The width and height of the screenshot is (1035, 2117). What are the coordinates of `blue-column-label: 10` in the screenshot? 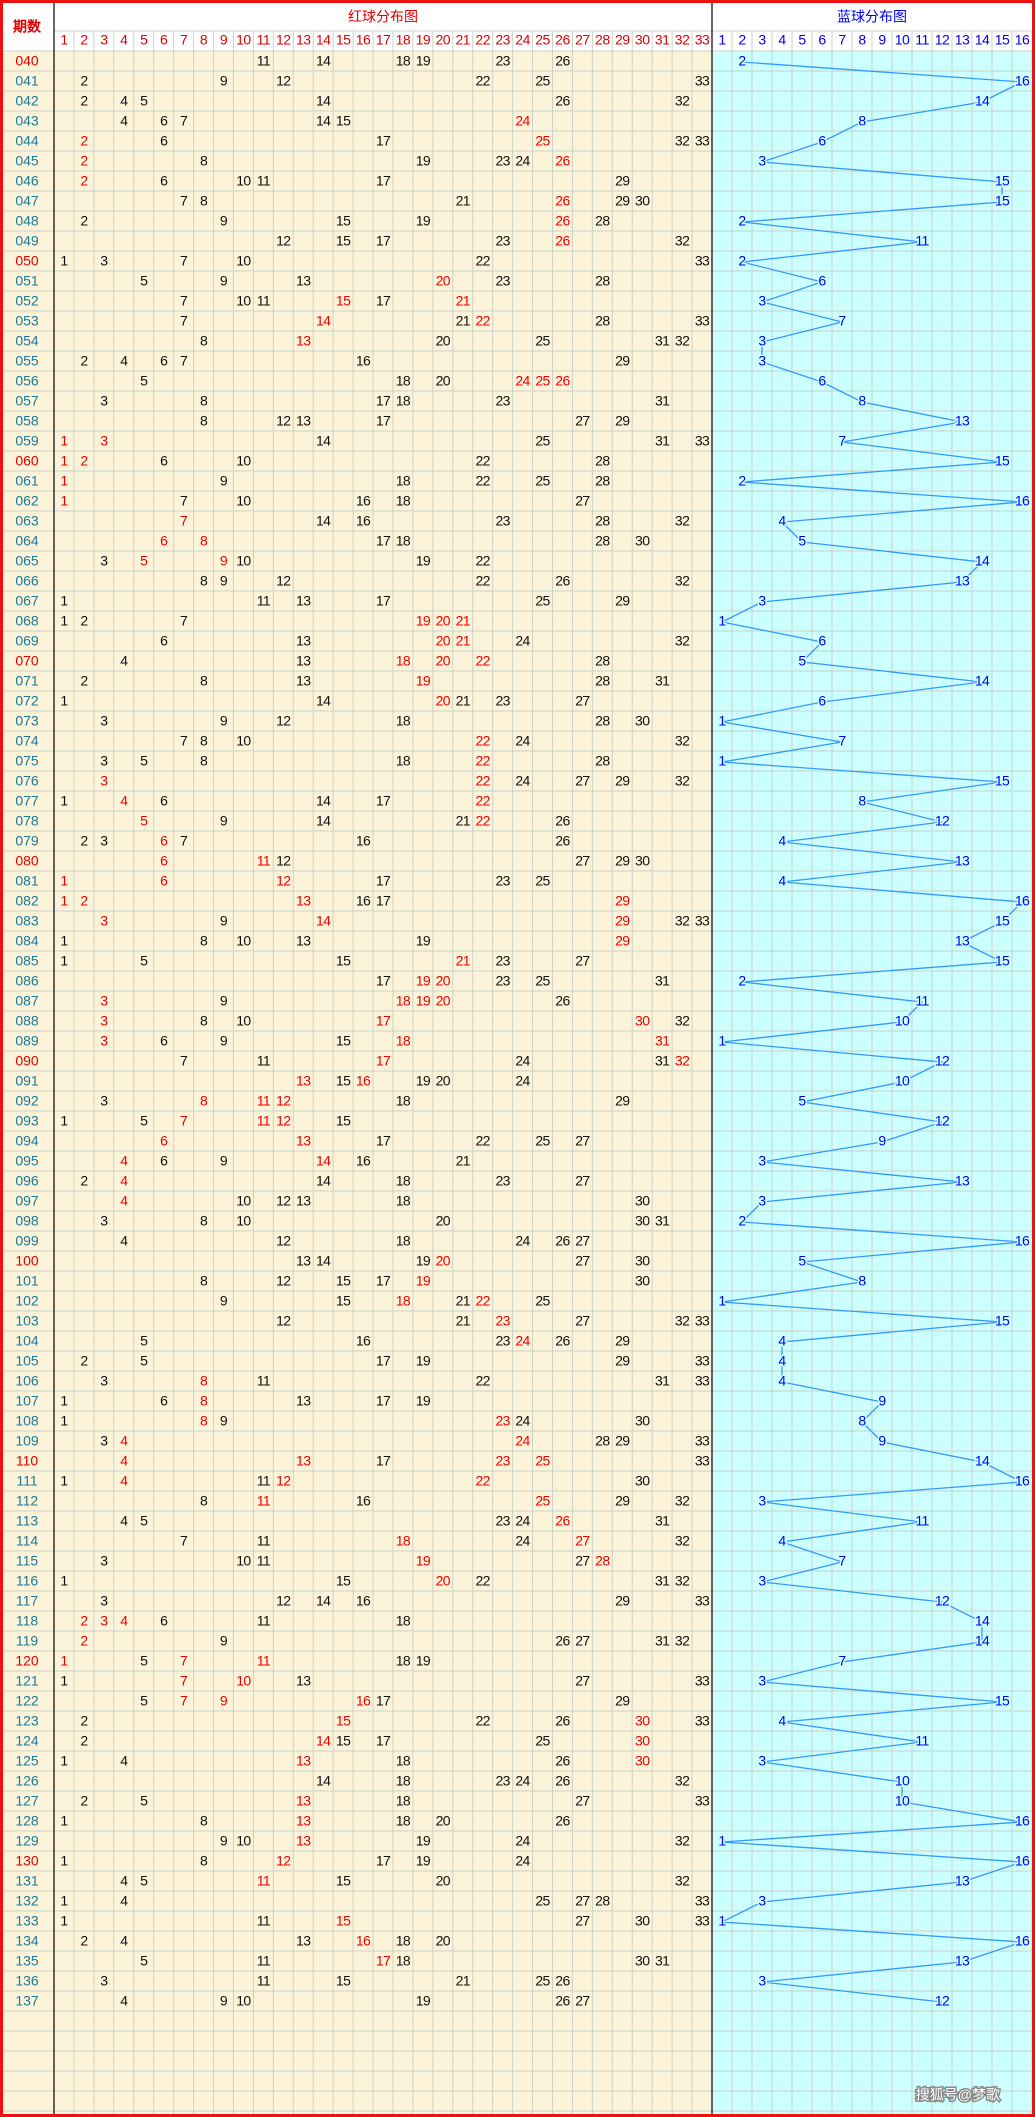 It's located at (902, 40).